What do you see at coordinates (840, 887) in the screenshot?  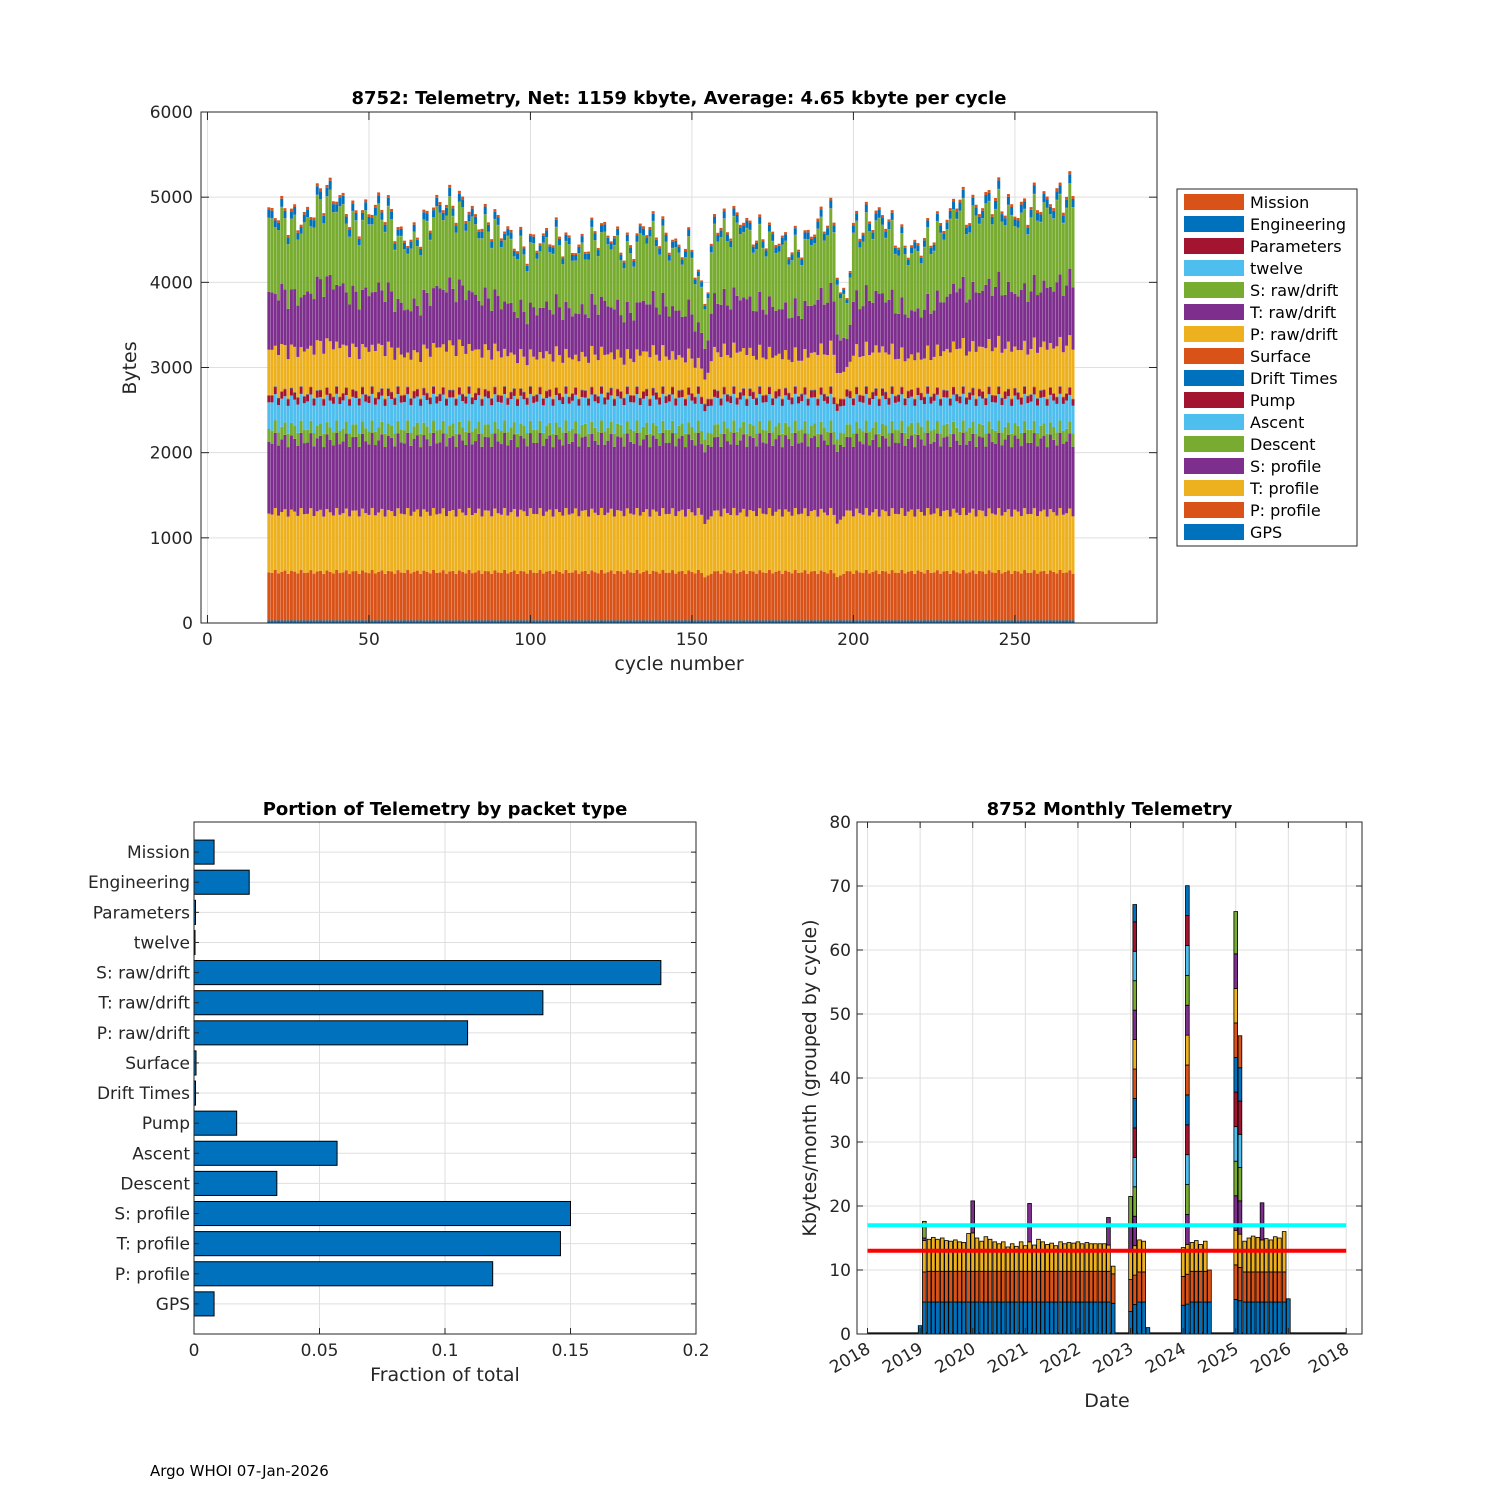 I see `chart3-ytick-label: 70` at bounding box center [840, 887].